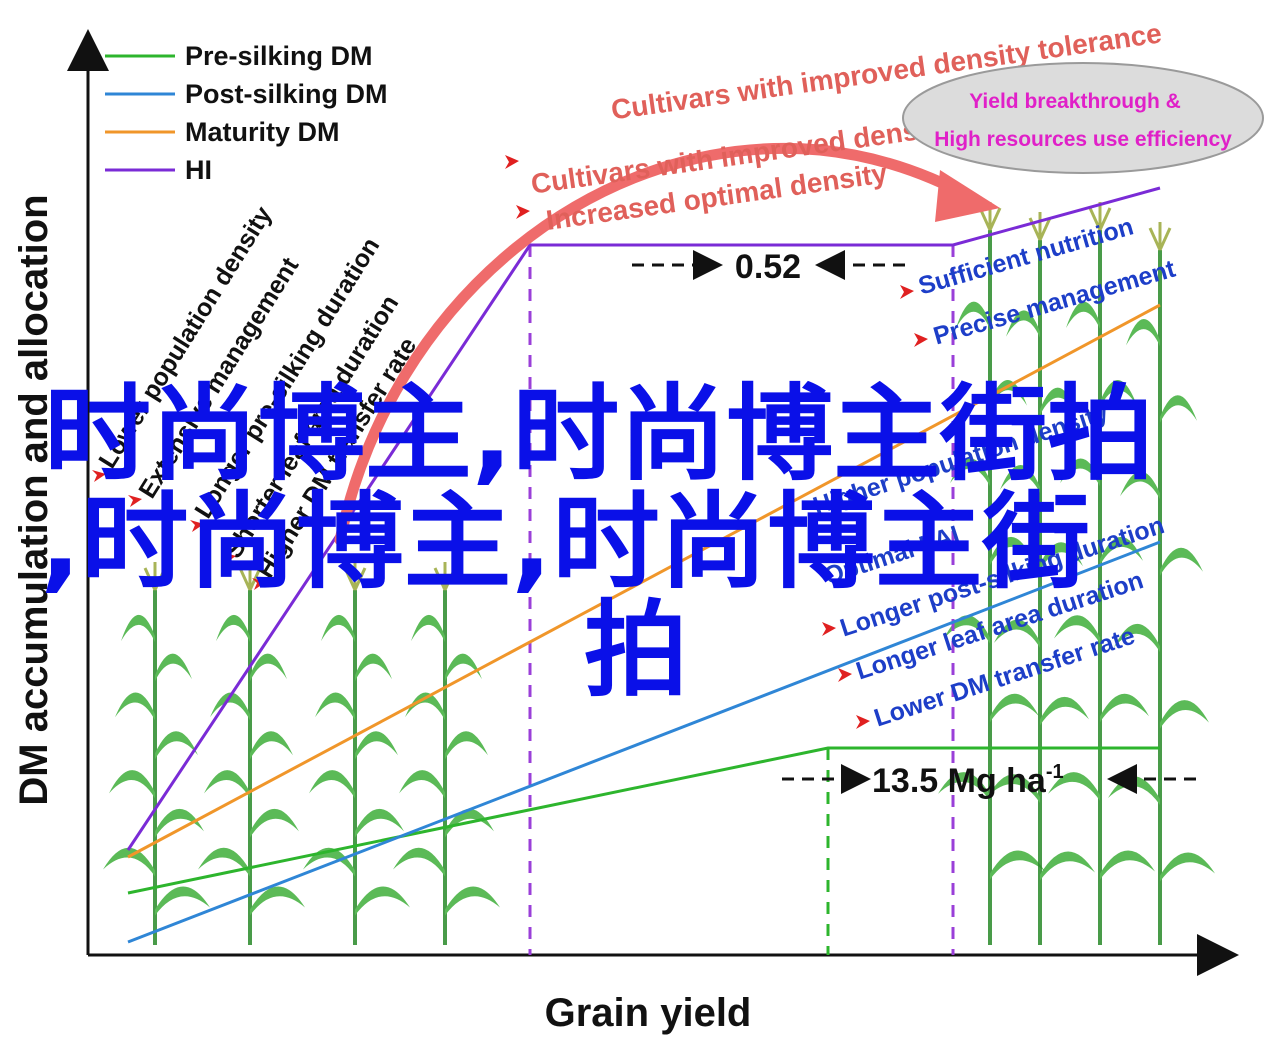 The width and height of the screenshot is (1269, 1041). Describe the element at coordinates (565, 542) in the screenshot. I see `overlay-line-2: ,时尚博主,时尚博主街` at that location.